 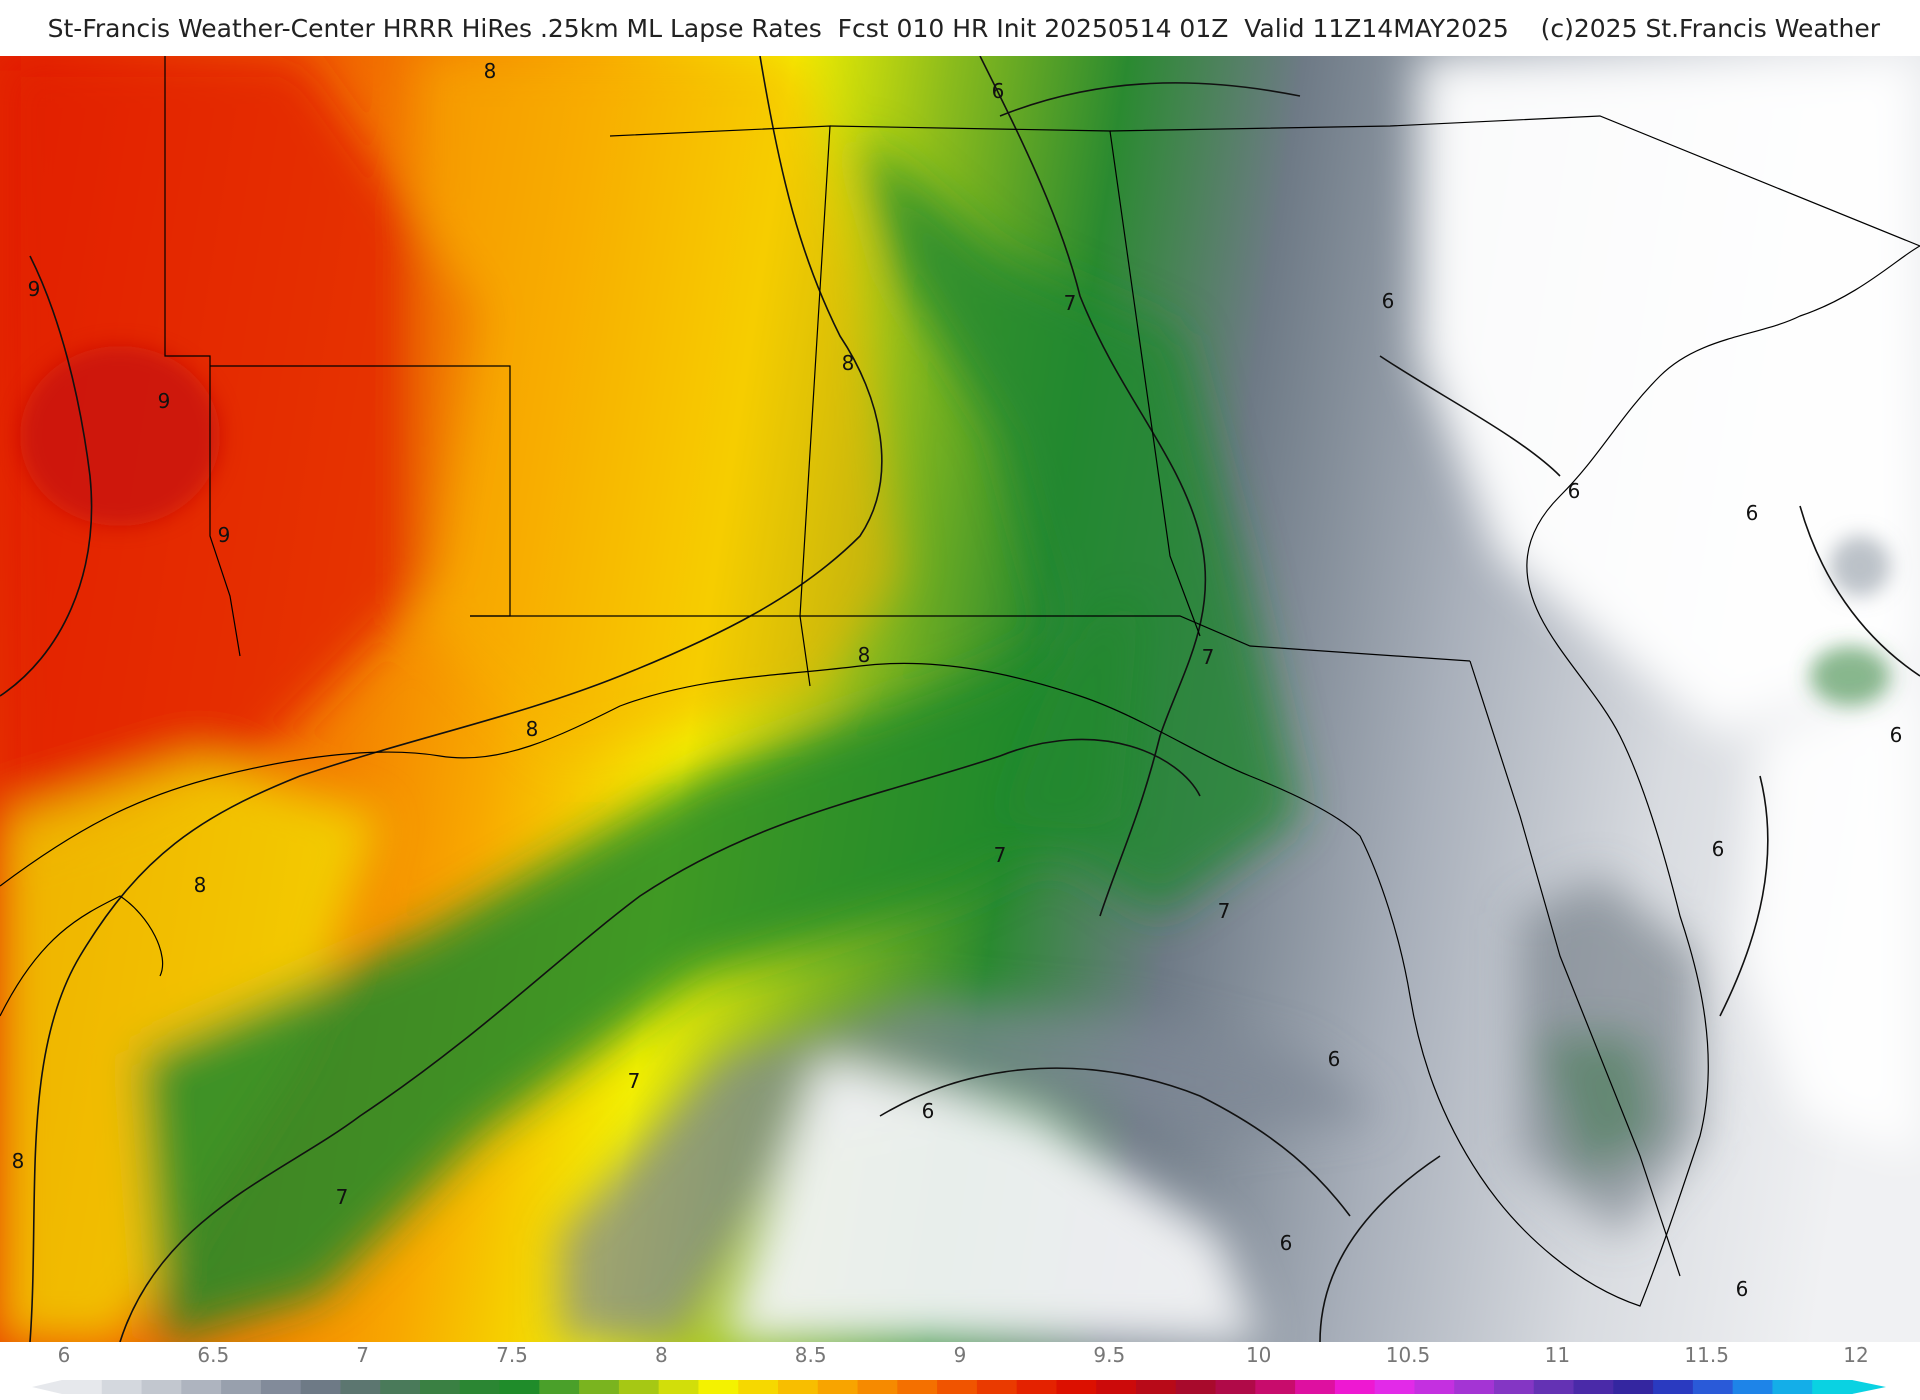 What do you see at coordinates (1258, 1355) in the screenshot?
I see `legend-tick-label: 10` at bounding box center [1258, 1355].